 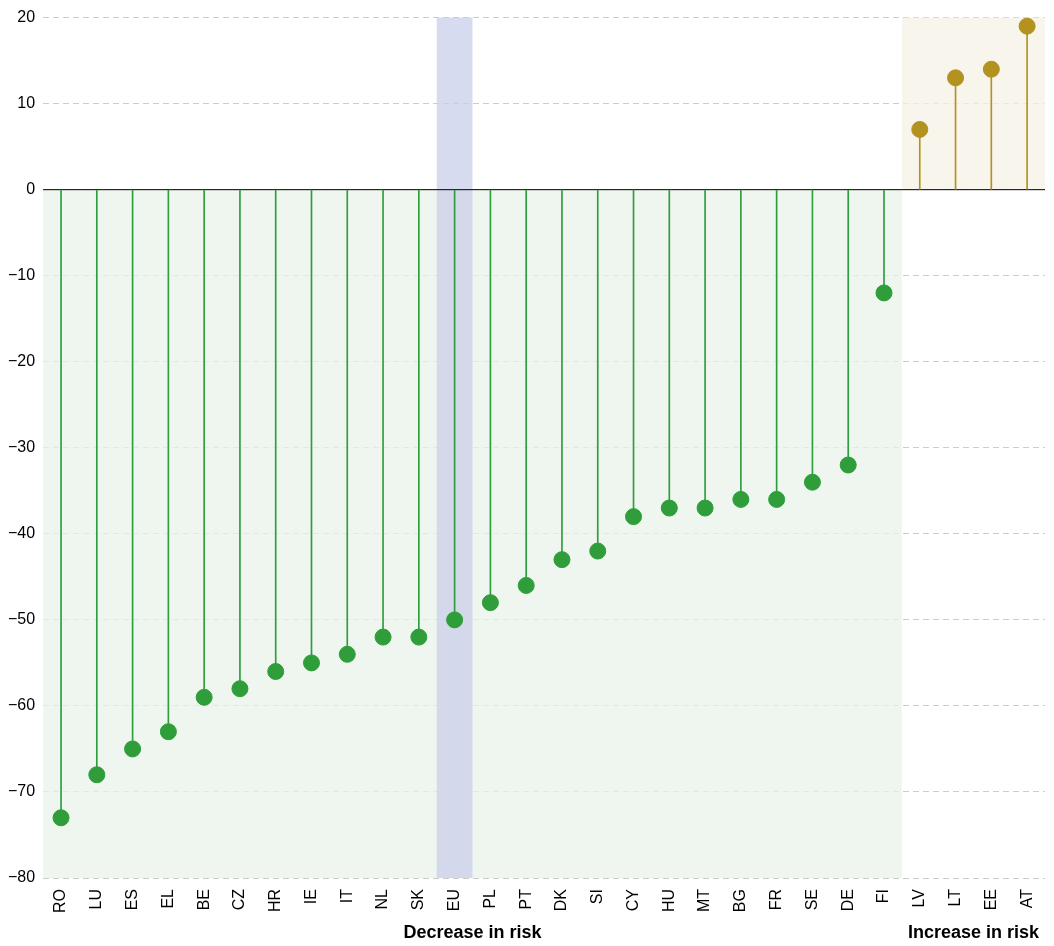 What do you see at coordinates (239, 899) in the screenshot?
I see `x-tick-label: CZ` at bounding box center [239, 899].